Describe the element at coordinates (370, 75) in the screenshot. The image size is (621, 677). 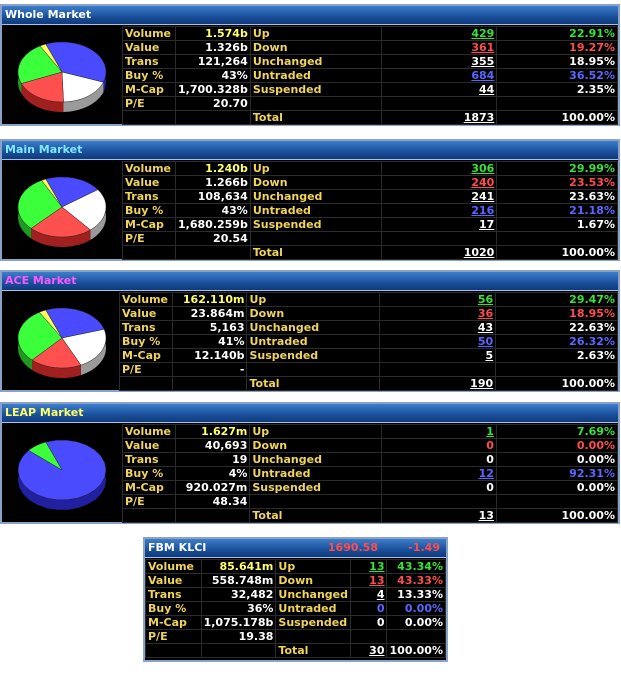
I see `stats-row: Buy % 43% Untraded 684 36.52%` at that location.